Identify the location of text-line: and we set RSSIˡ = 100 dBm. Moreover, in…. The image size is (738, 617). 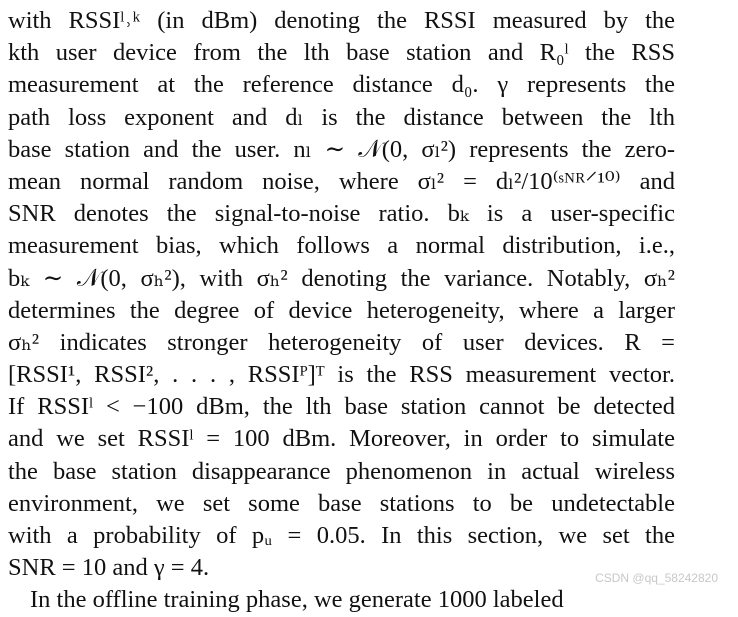
(341, 439).